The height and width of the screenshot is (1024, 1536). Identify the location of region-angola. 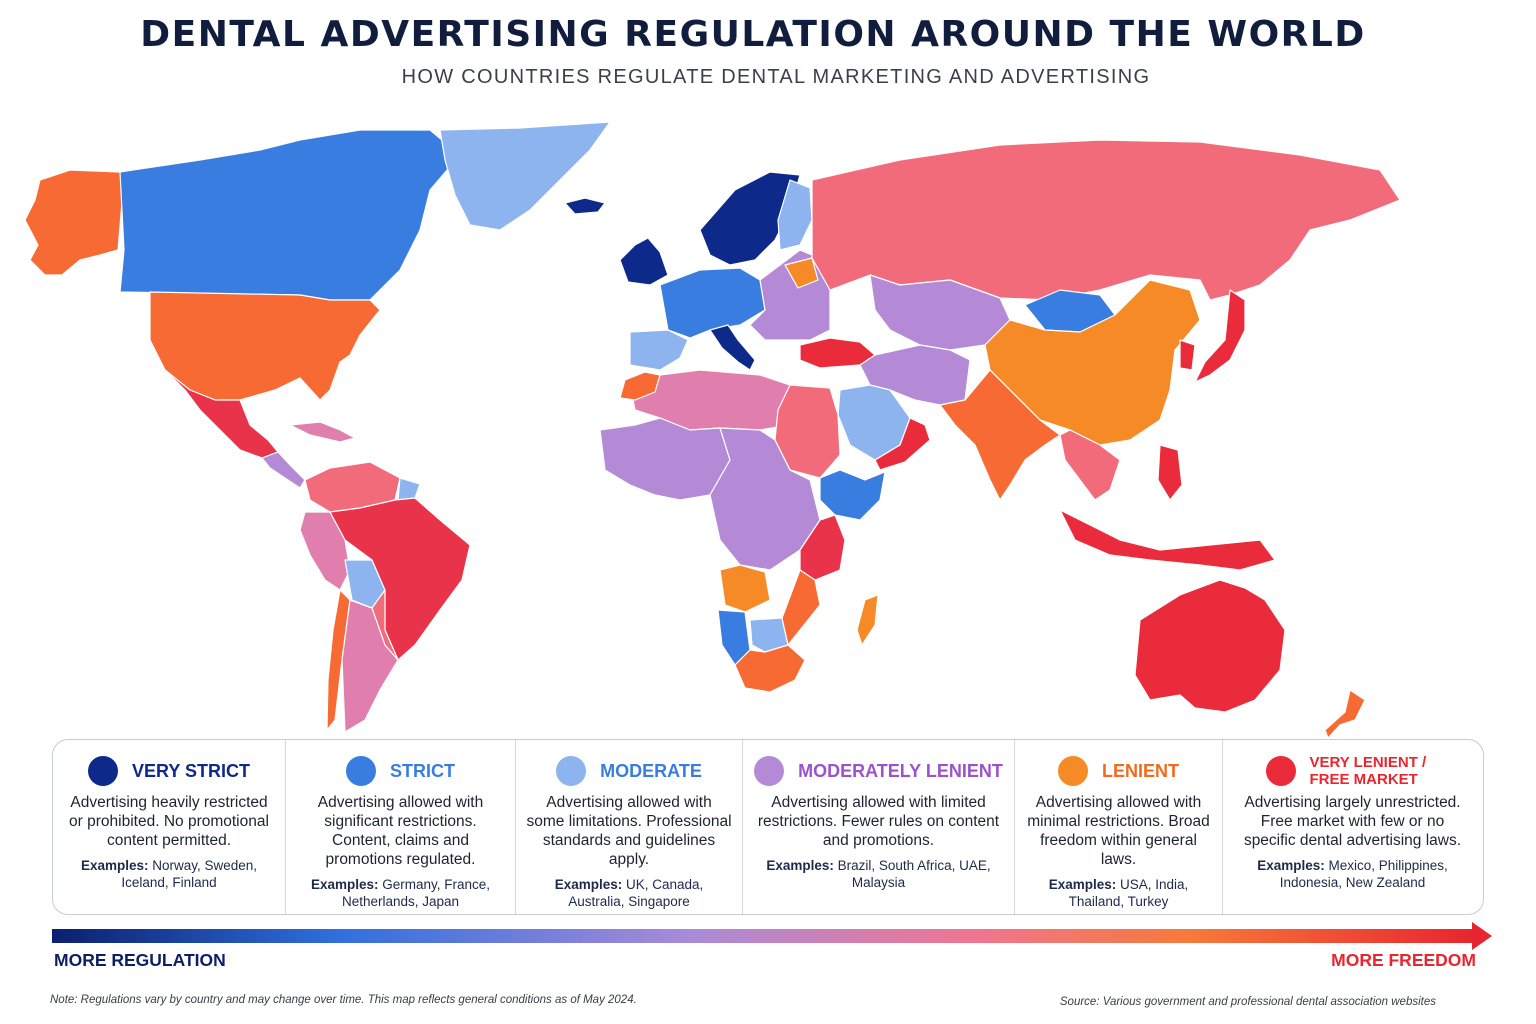
(745, 588).